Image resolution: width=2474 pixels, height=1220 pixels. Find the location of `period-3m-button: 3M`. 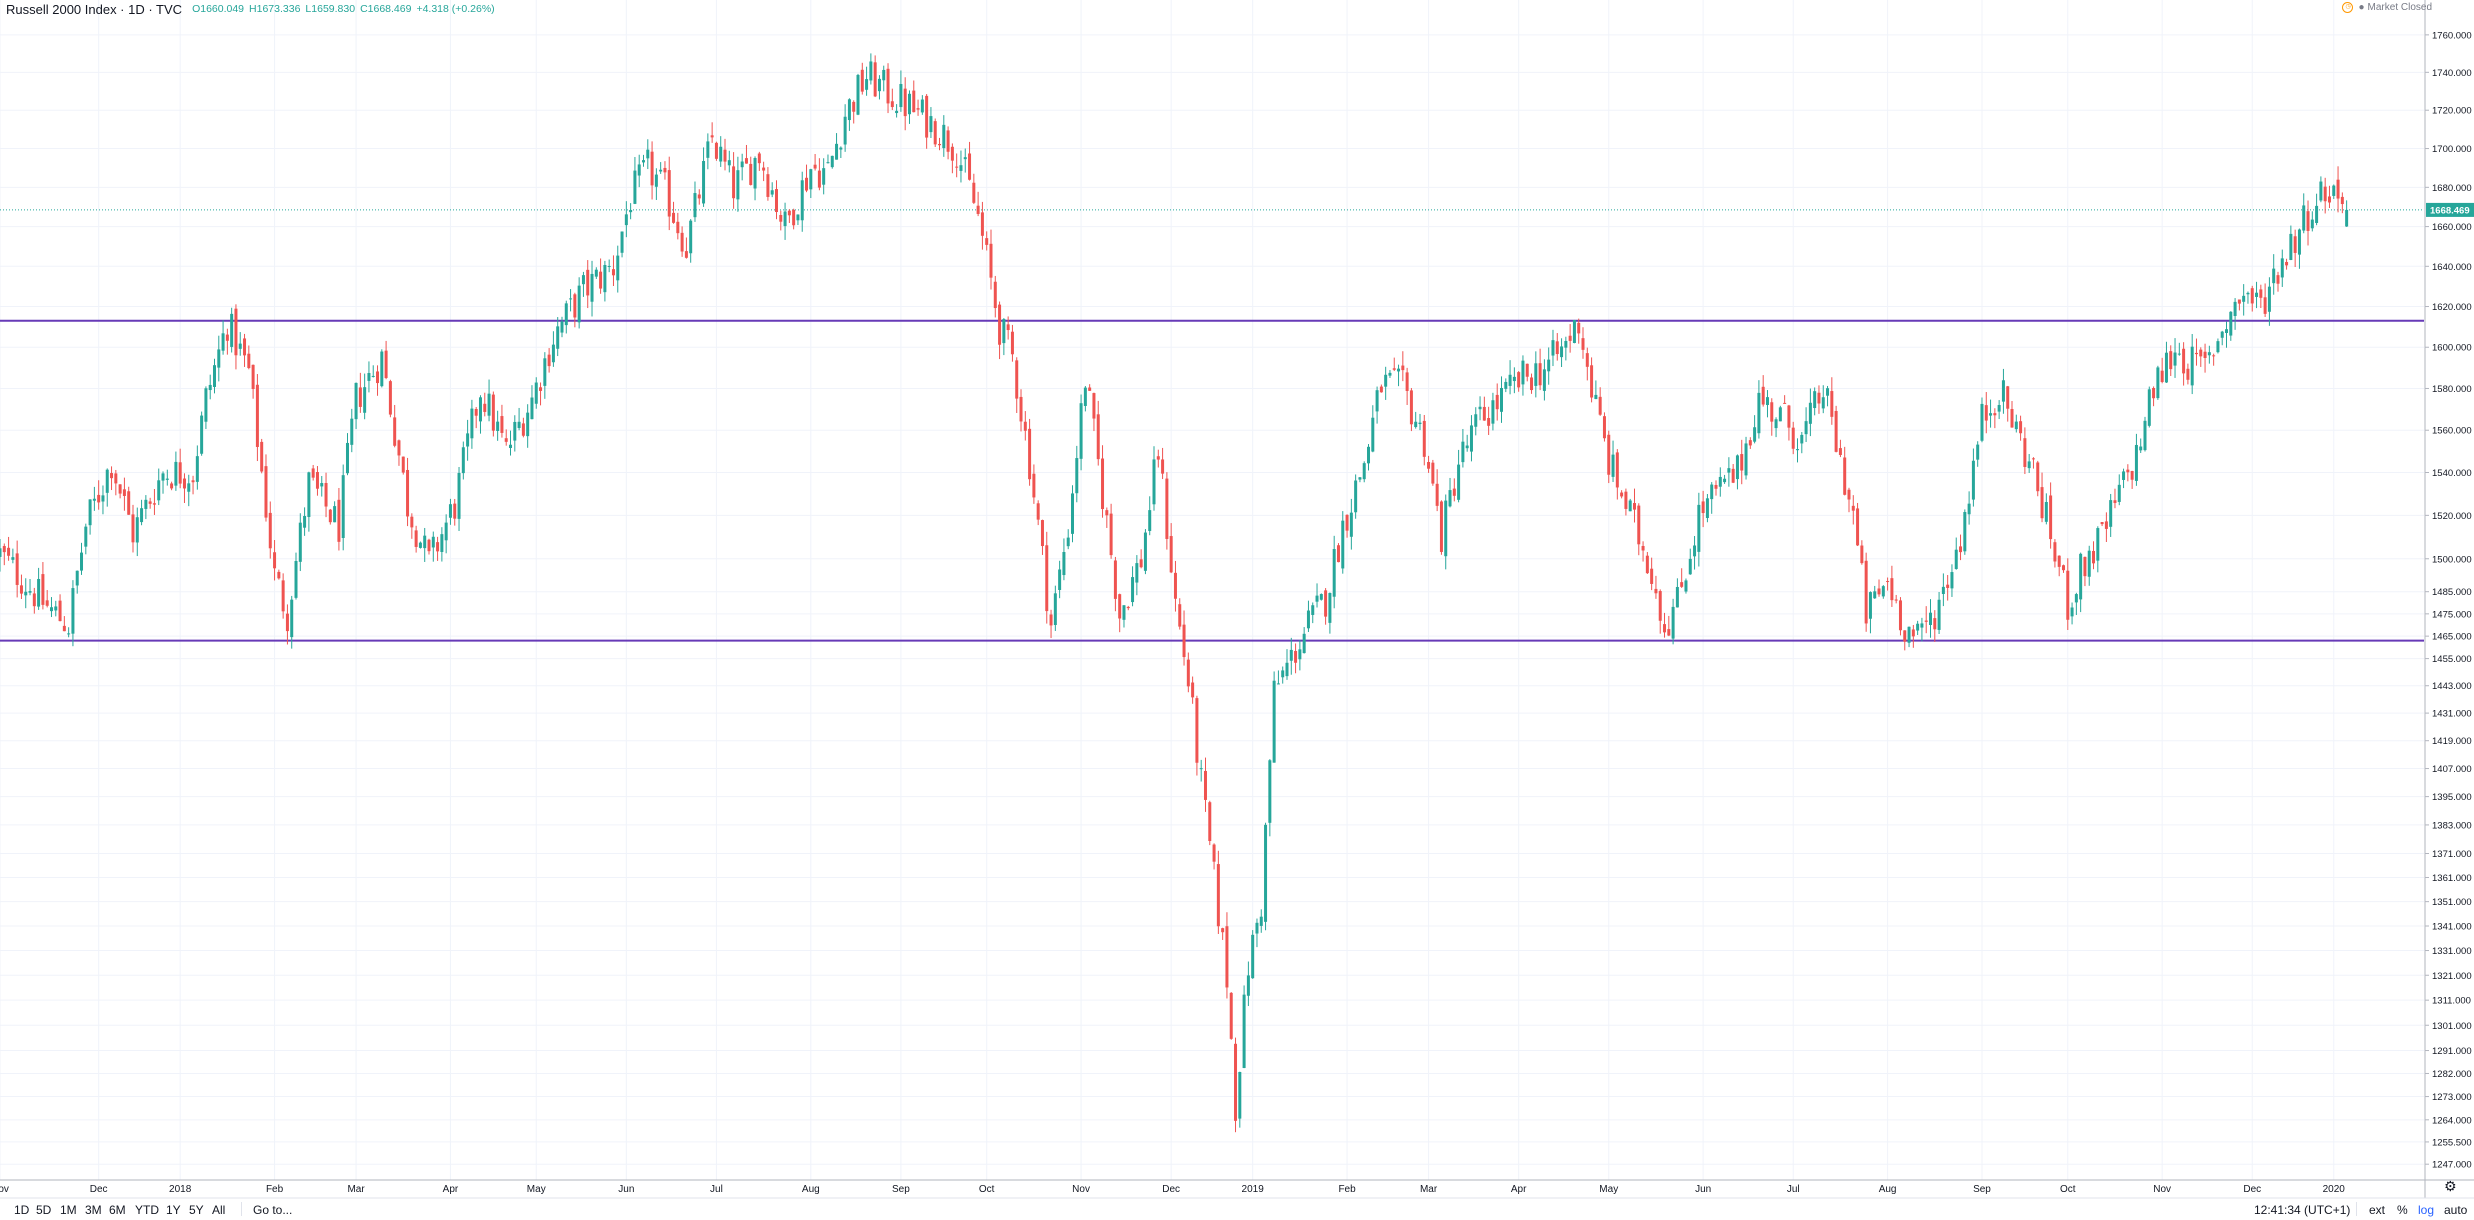

period-3m-button: 3M is located at coordinates (93, 1210).